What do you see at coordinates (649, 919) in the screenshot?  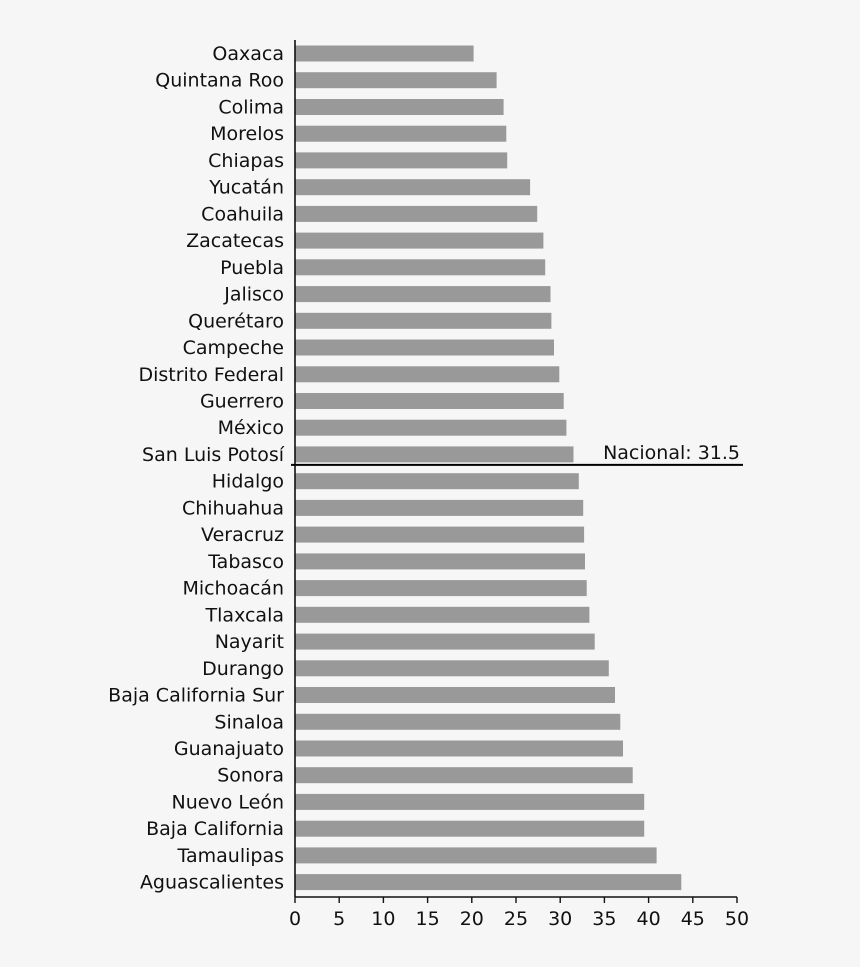 I see `x-tick-label: 40` at bounding box center [649, 919].